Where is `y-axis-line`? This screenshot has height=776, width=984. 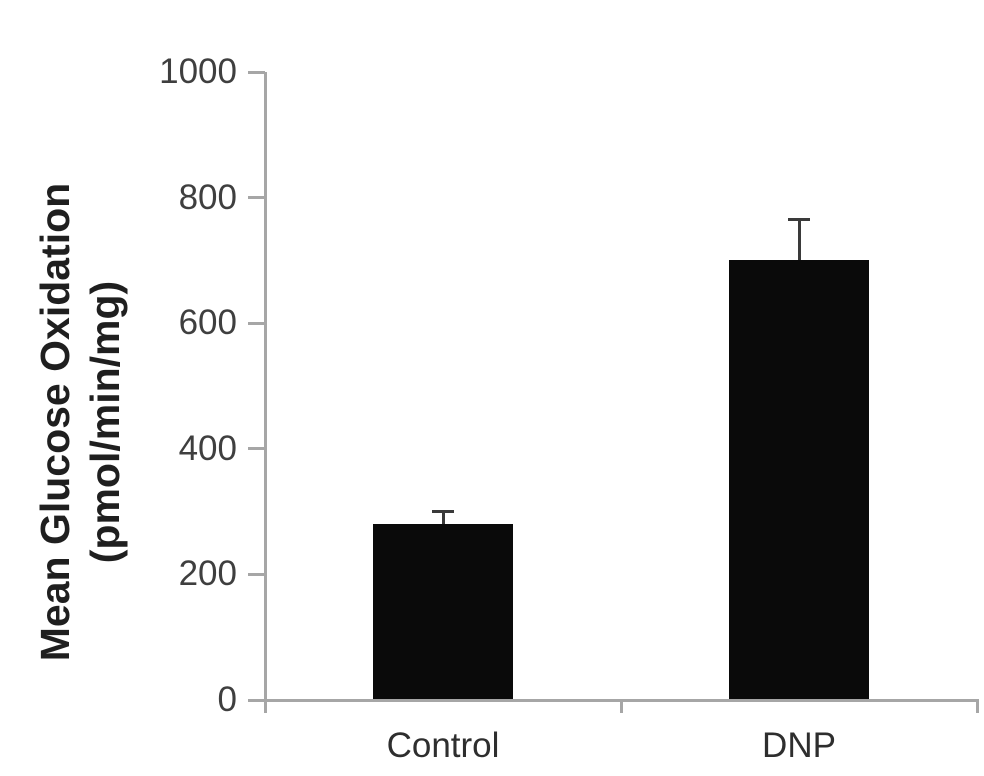
y-axis-line is located at coordinates (265, 392).